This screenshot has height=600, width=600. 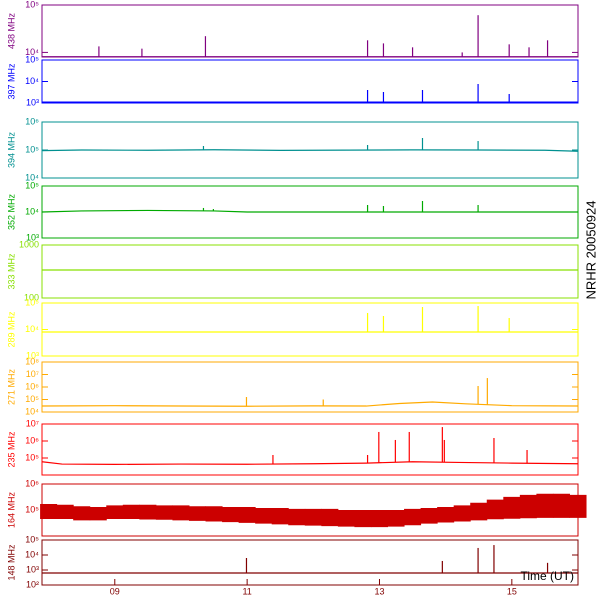 What do you see at coordinates (115, 591) in the screenshot?
I see `x-tick-label: 09` at bounding box center [115, 591].